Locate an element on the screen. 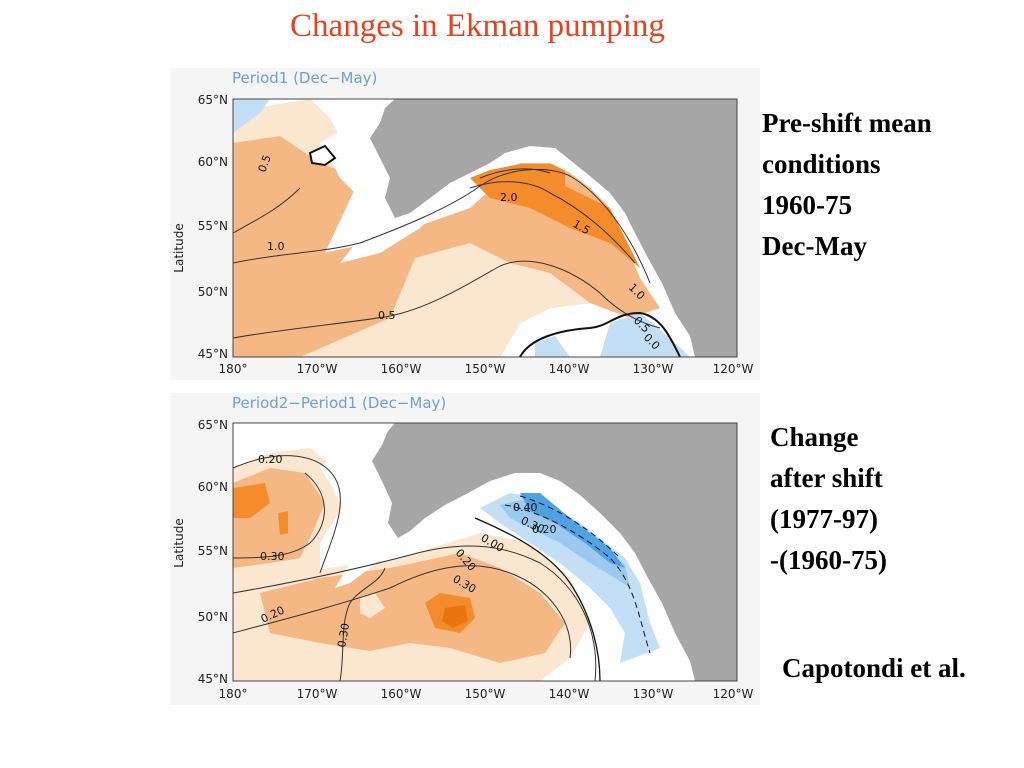  description-line: conditions is located at coordinates (821, 164).